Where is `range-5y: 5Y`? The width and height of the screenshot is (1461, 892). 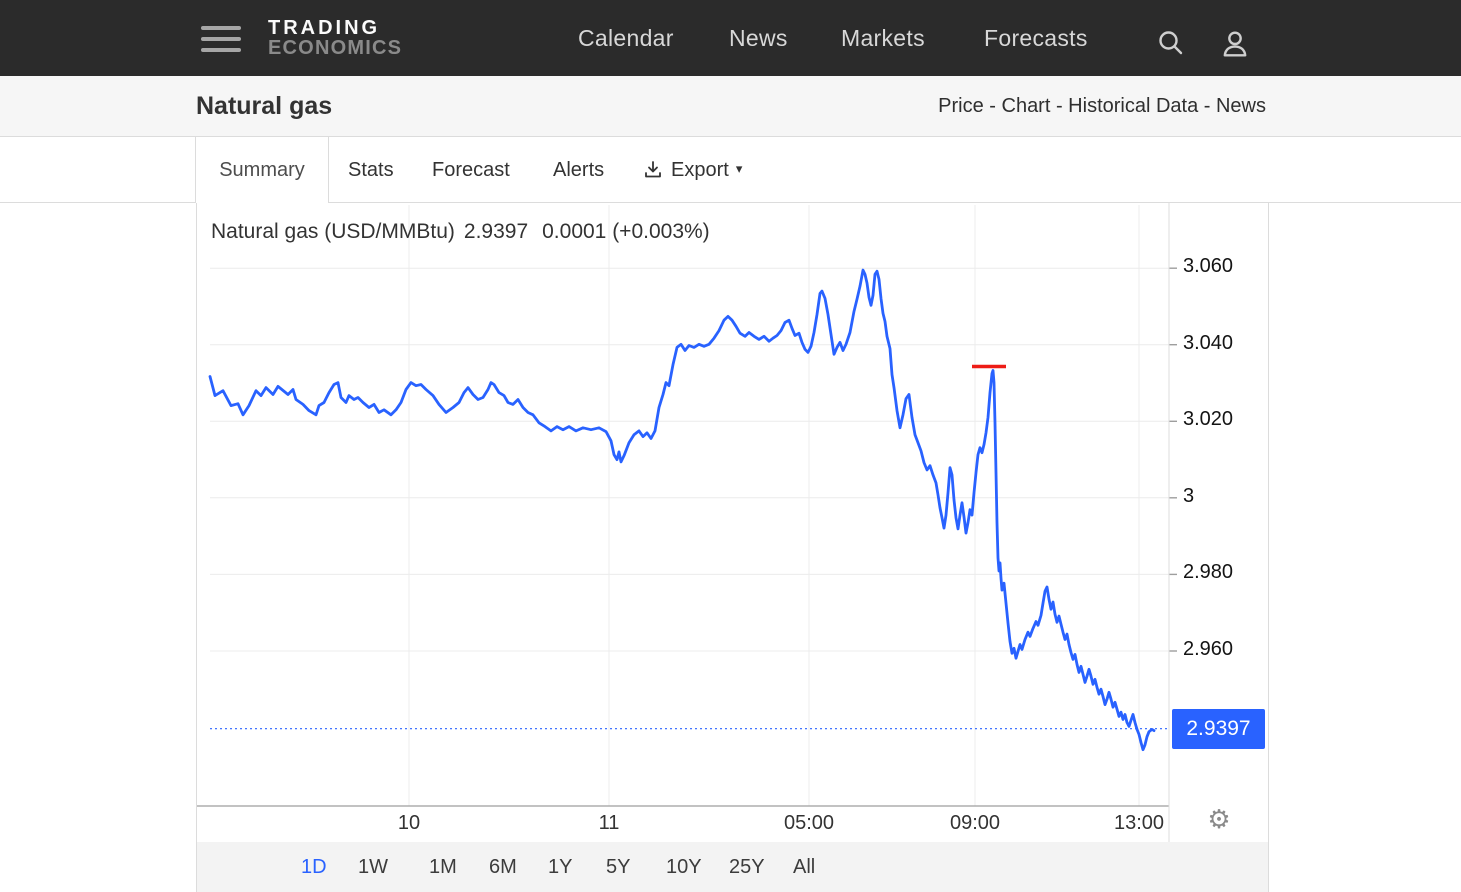 range-5y: 5Y is located at coordinates (618, 867).